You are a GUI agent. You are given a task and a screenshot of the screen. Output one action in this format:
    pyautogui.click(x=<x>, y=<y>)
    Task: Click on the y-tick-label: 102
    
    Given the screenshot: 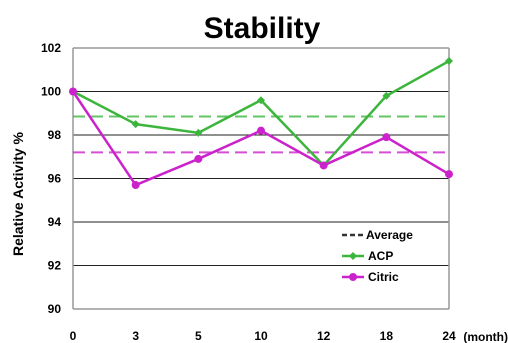 What is the action you would take?
    pyautogui.click(x=51, y=48)
    